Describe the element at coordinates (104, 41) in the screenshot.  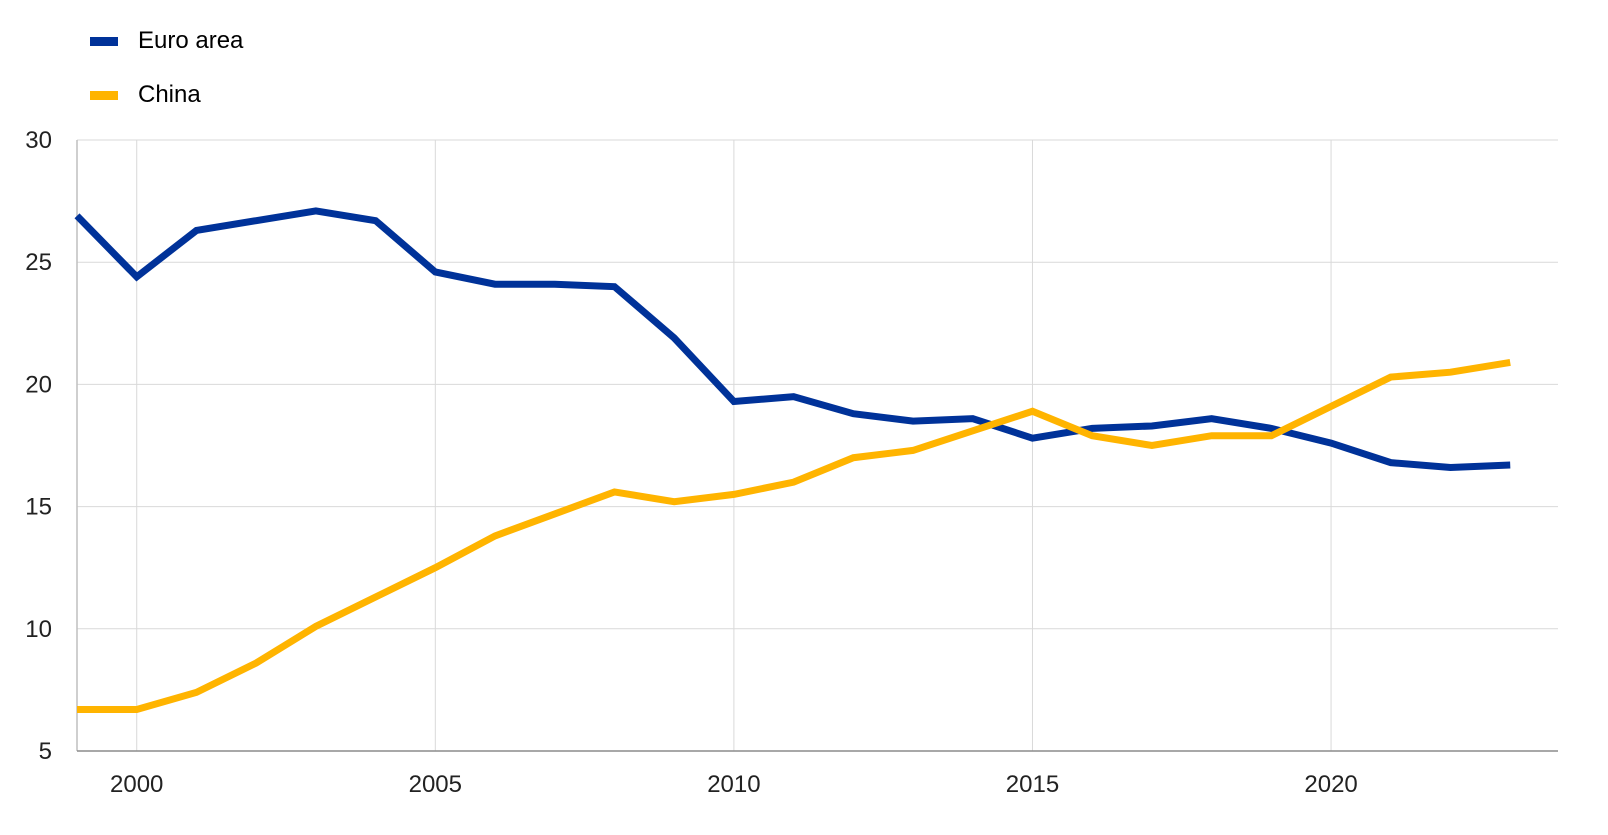
I see `legend-swatch-euro-area` at that location.